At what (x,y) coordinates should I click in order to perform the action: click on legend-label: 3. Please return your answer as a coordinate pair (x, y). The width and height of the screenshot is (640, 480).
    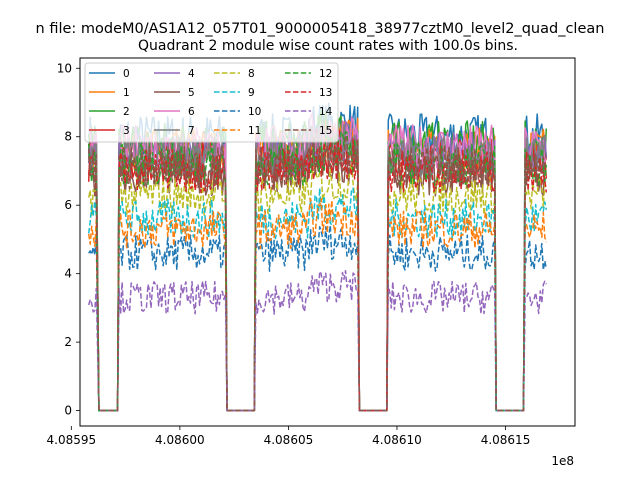
    Looking at the image, I should click on (126, 131).